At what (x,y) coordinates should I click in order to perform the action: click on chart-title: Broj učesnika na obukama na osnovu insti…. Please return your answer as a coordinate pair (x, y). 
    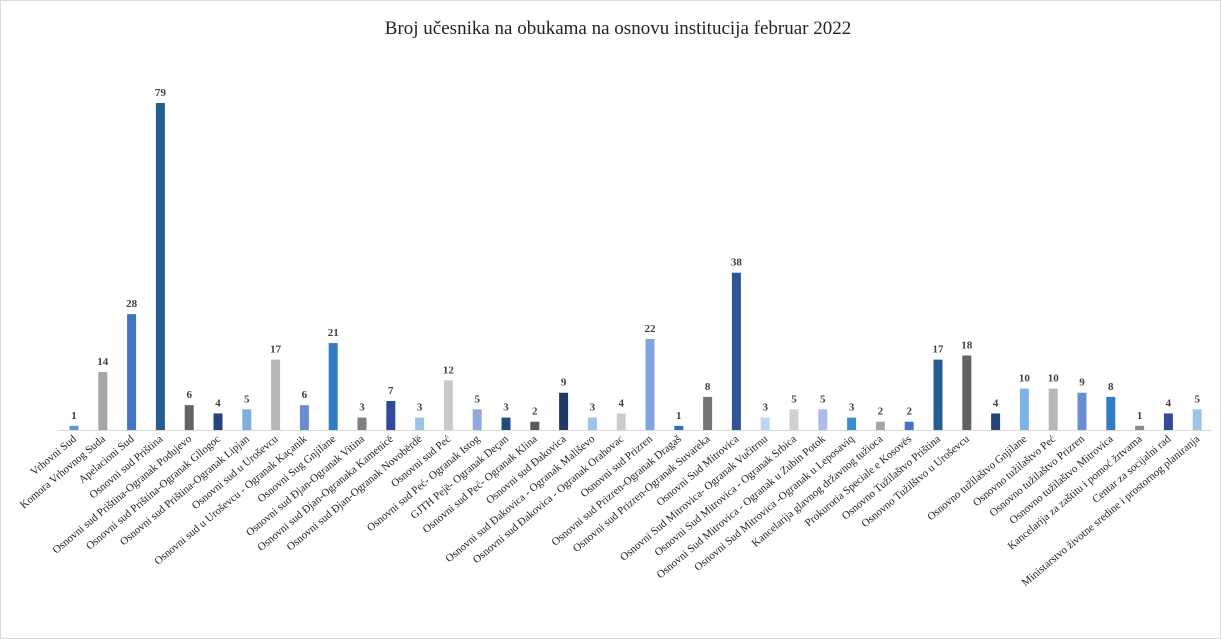
    Looking at the image, I should click on (618, 28).